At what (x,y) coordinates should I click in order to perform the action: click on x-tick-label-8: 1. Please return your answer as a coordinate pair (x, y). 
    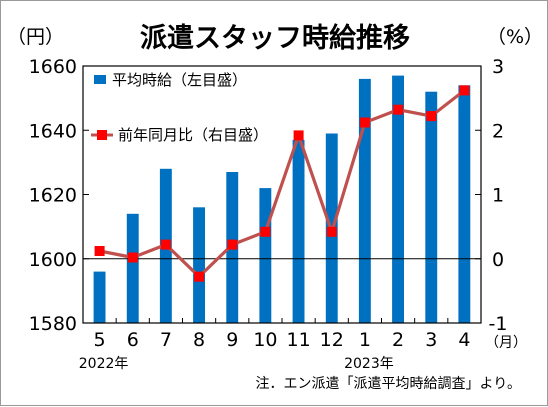
    Looking at the image, I should click on (365, 340).